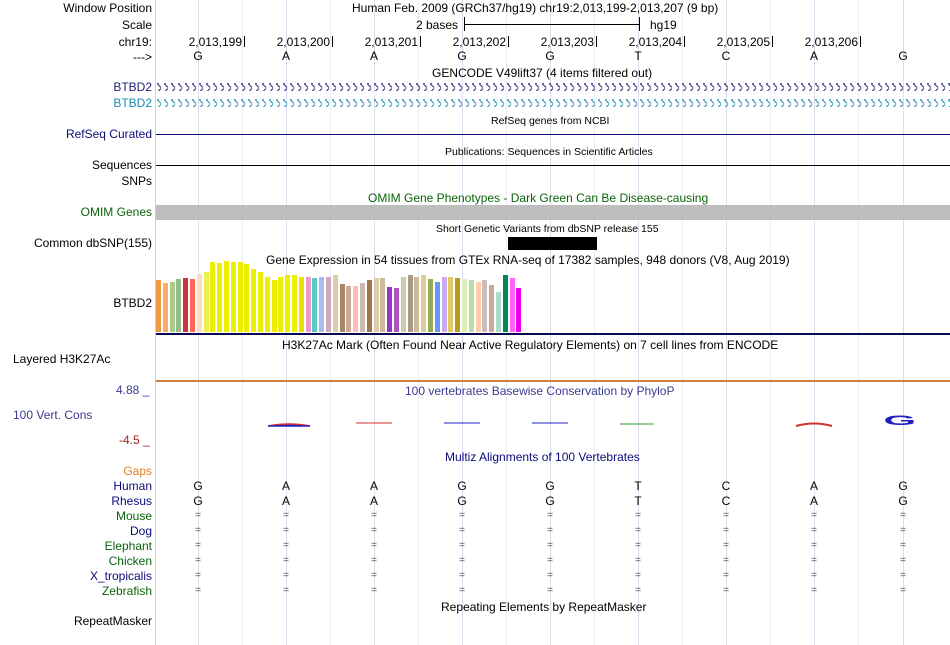  I want to click on h3k27ac-label: Layered H3K27Ac, so click(62, 359).